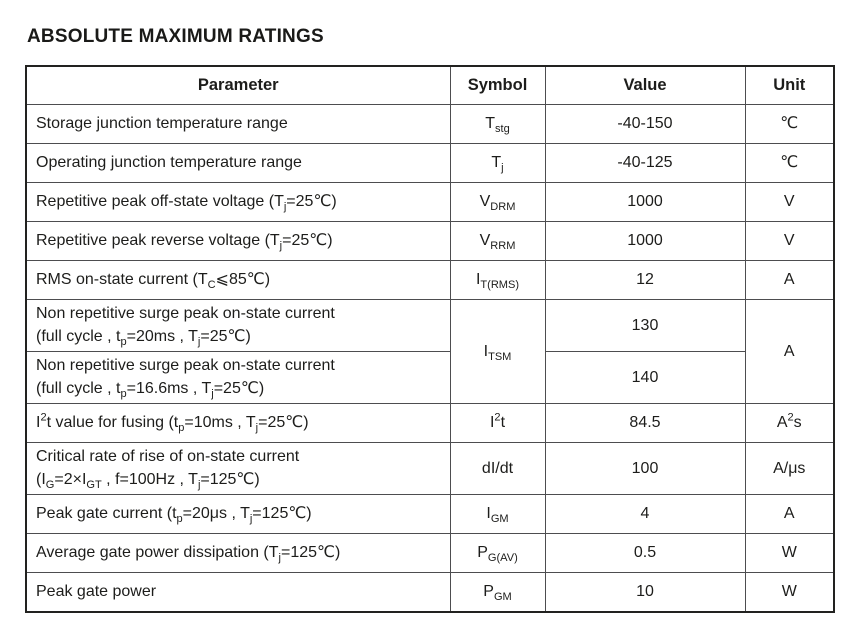 The width and height of the screenshot is (858, 626). What do you see at coordinates (789, 85) in the screenshot?
I see `col-header-unit: Unit` at bounding box center [789, 85].